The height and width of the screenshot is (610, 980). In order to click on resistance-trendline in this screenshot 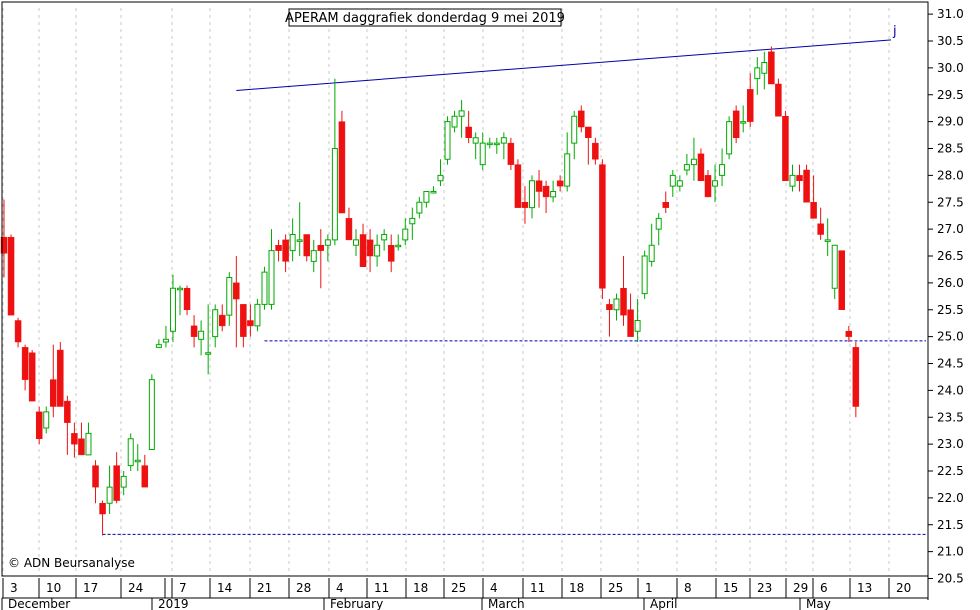, I will do `click(564, 65)`.